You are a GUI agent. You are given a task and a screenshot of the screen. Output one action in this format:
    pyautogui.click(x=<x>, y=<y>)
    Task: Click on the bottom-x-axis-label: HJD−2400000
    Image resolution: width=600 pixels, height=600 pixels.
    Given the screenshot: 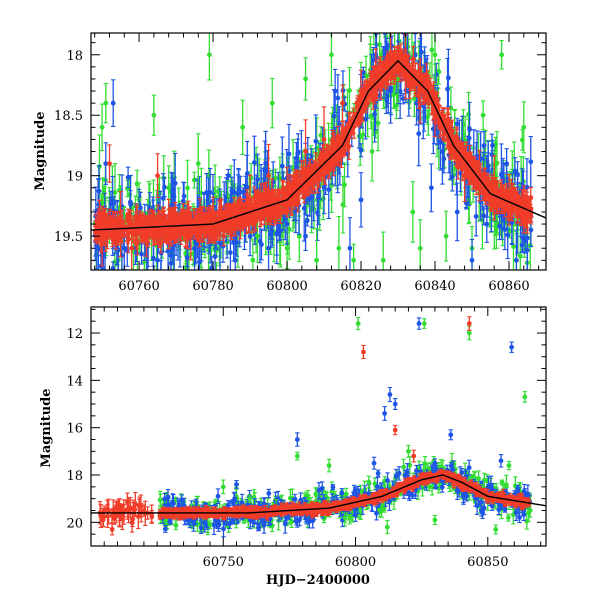 What is the action you would take?
    pyautogui.click(x=318, y=580)
    